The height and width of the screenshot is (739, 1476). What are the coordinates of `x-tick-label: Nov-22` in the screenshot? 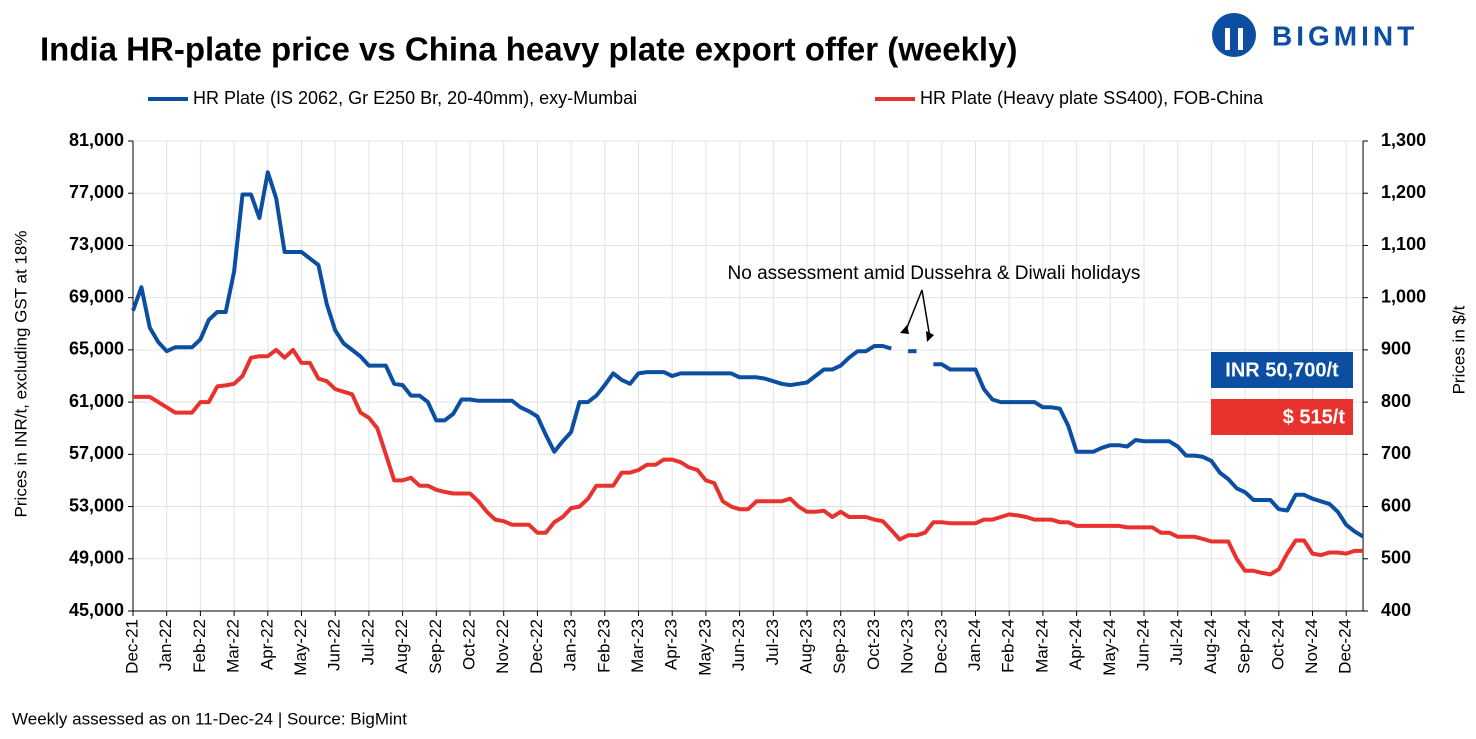 It's located at (502, 646).